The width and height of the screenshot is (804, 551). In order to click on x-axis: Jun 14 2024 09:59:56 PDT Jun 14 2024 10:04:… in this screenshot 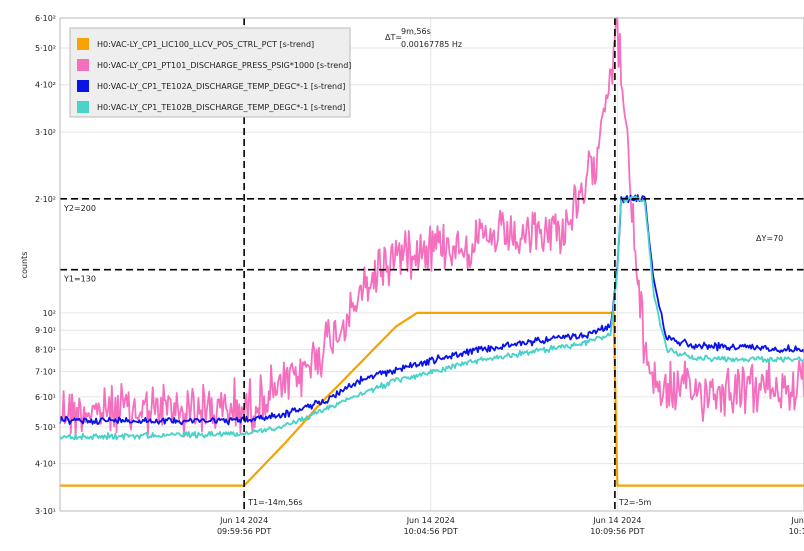, I will do `click(510, 526)`.